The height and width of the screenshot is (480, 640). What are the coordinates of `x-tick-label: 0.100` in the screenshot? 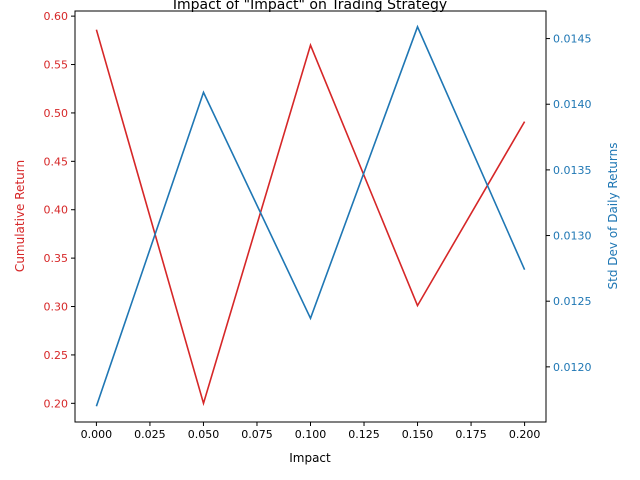 It's located at (311, 434).